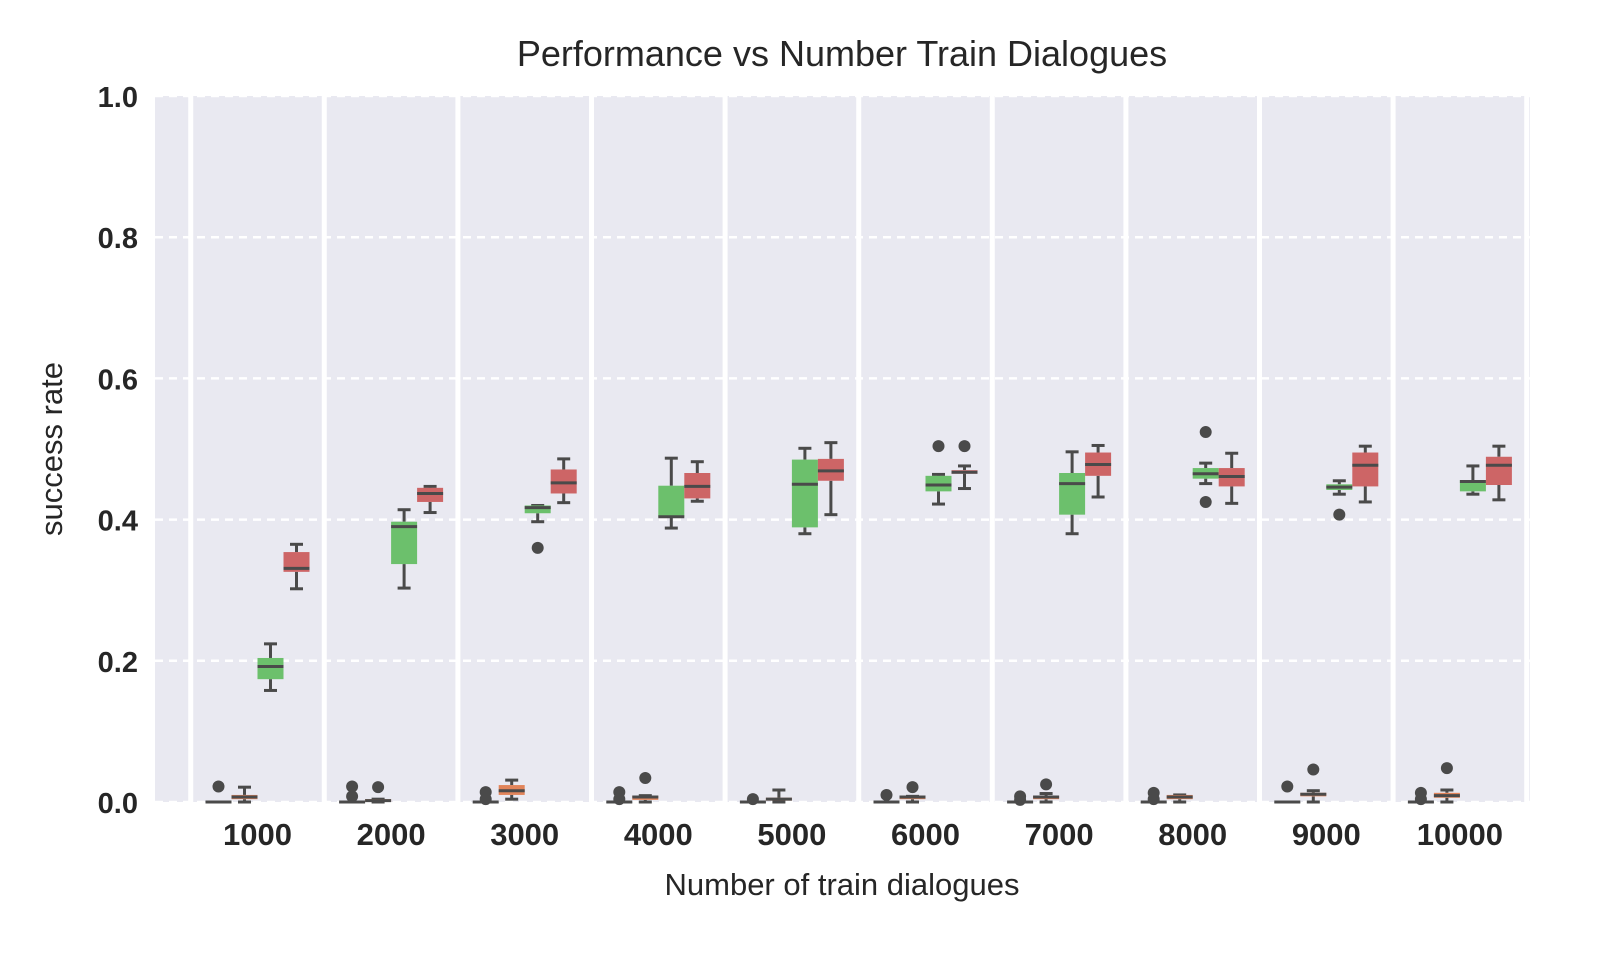 The image size is (1600, 960). Describe the element at coordinates (430, 499) in the screenshot. I see `box-4-2000` at that location.